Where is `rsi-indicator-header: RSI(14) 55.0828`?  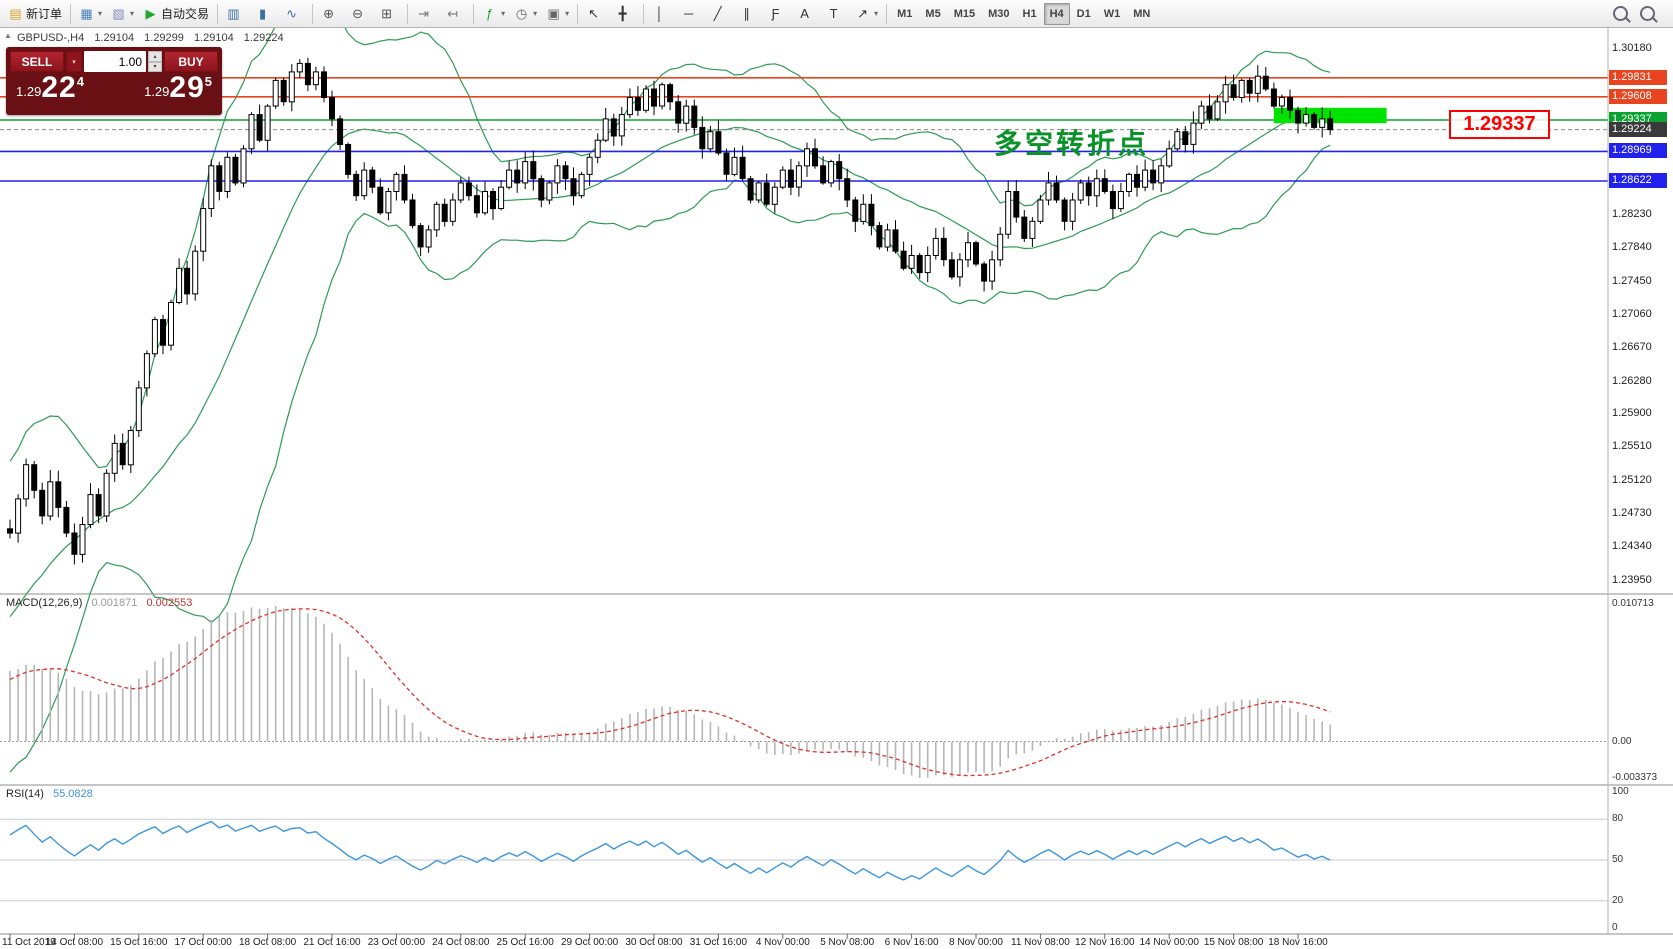 rsi-indicator-header: RSI(14) 55.0828 is located at coordinates (52, 794).